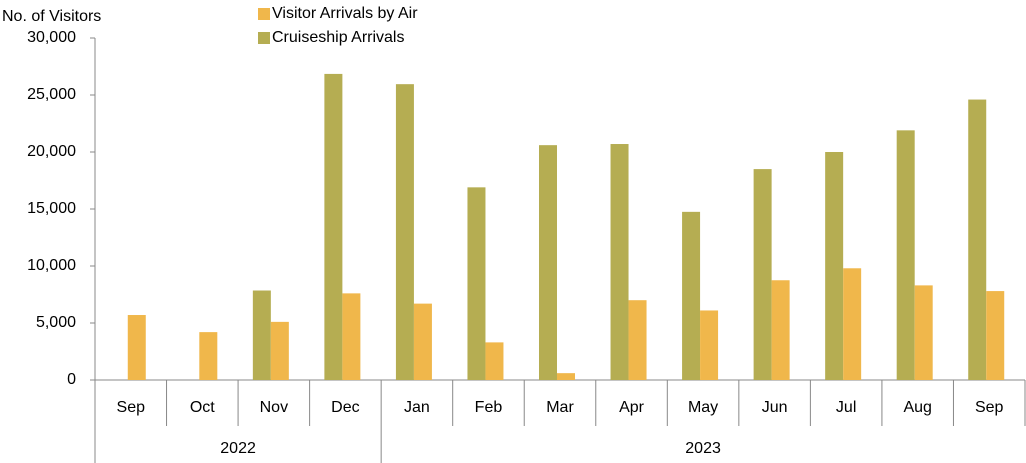 Image resolution: width=1026 pixels, height=463 pixels. Describe the element at coordinates (51, 208) in the screenshot. I see `y-tick-label: 15,000` at that location.